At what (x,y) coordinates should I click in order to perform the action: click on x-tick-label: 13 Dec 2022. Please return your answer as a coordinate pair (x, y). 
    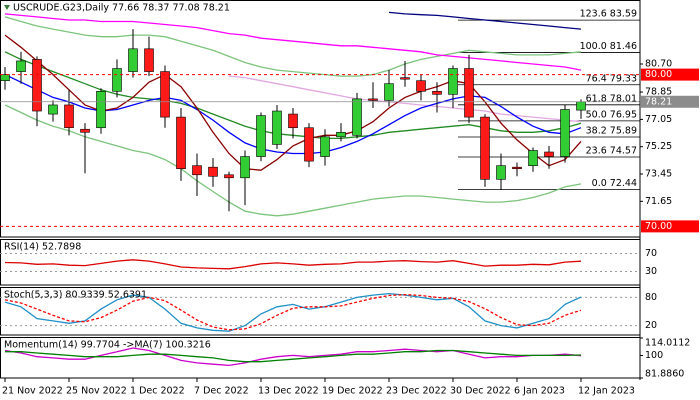
    Looking at the image, I should click on (288, 391).